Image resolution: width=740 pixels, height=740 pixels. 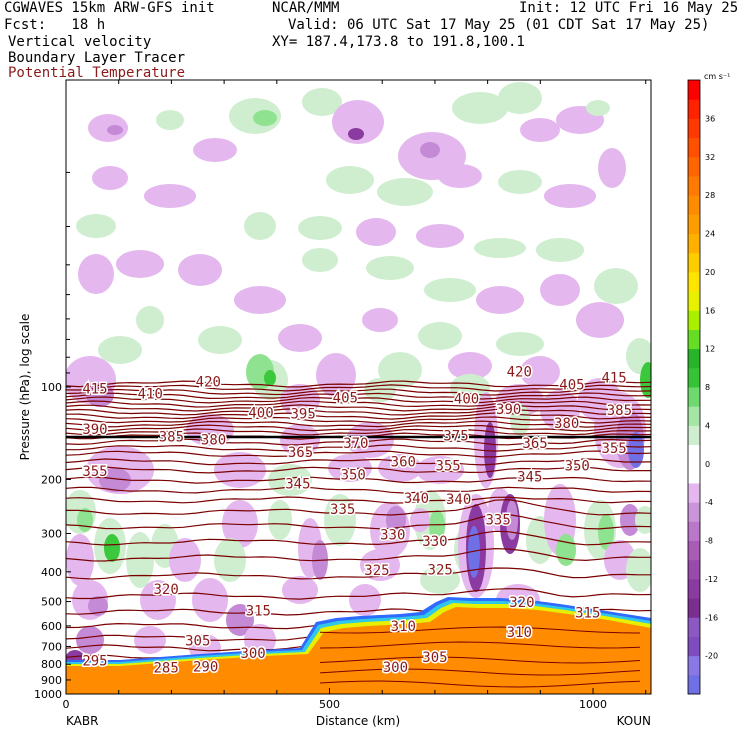 I want to click on colorbar-tick-label: -4, so click(x=709, y=502).